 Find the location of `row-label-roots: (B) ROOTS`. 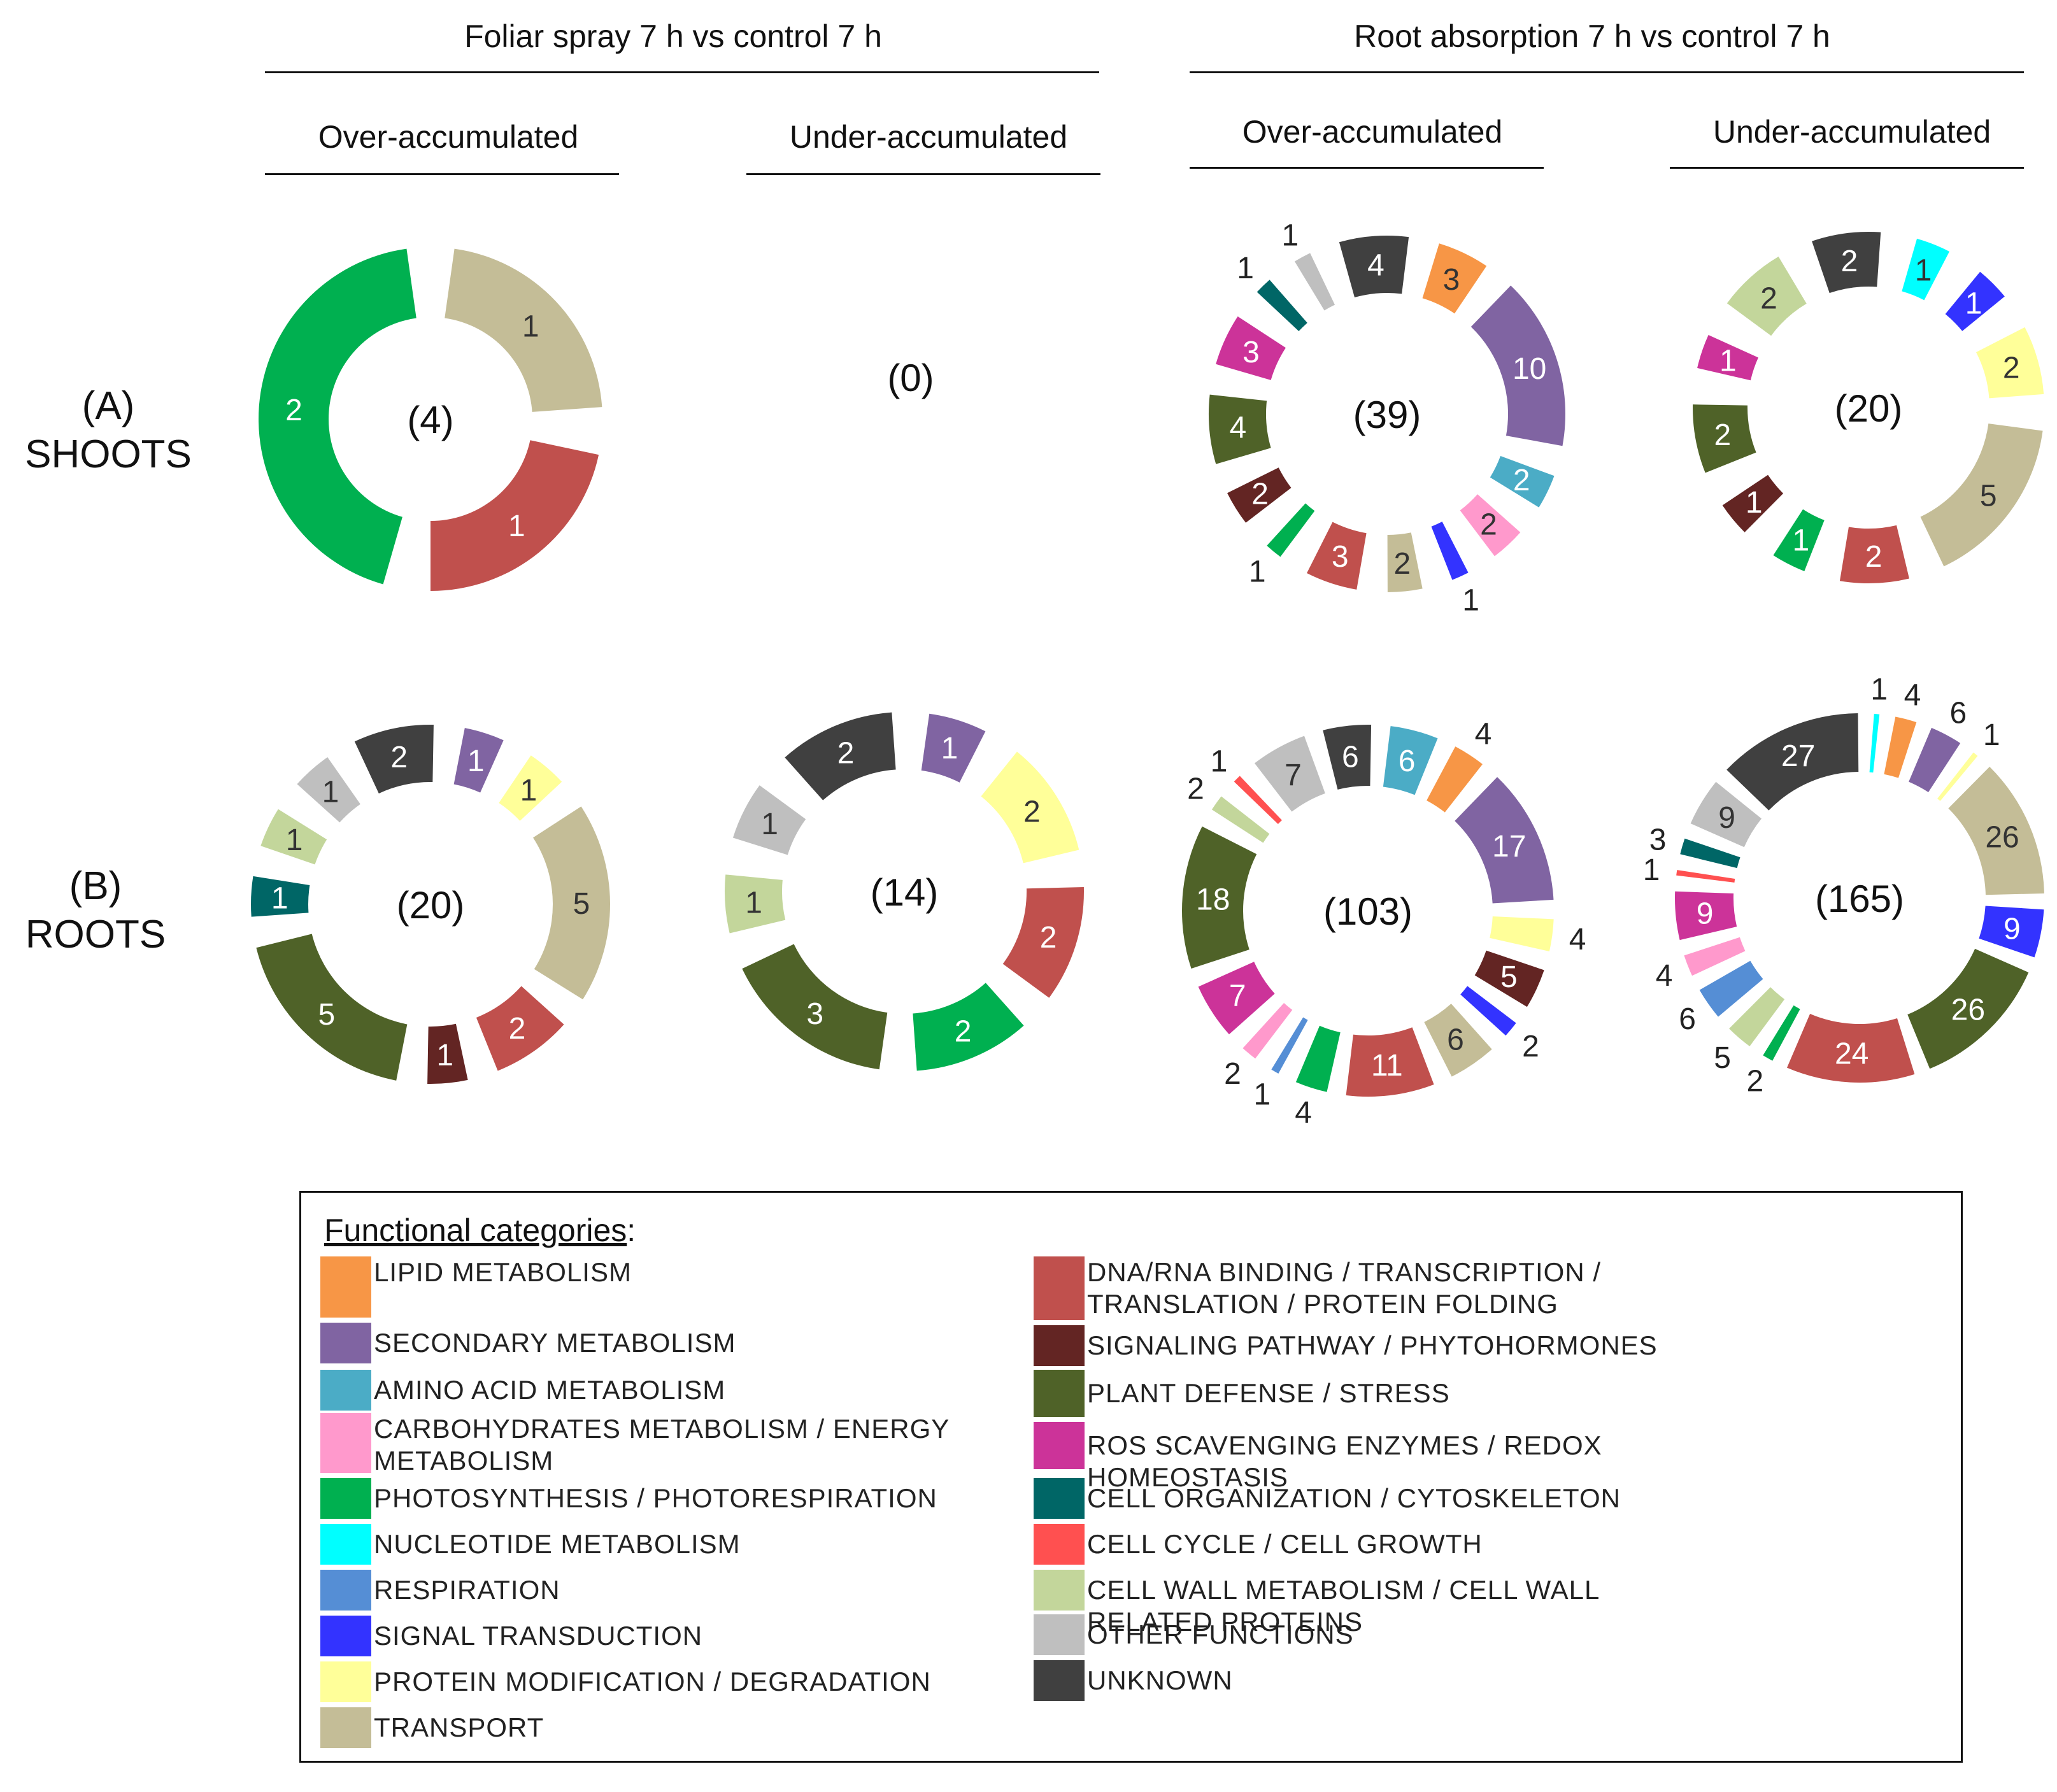

row-label-roots: (B) ROOTS is located at coordinates (95, 910).